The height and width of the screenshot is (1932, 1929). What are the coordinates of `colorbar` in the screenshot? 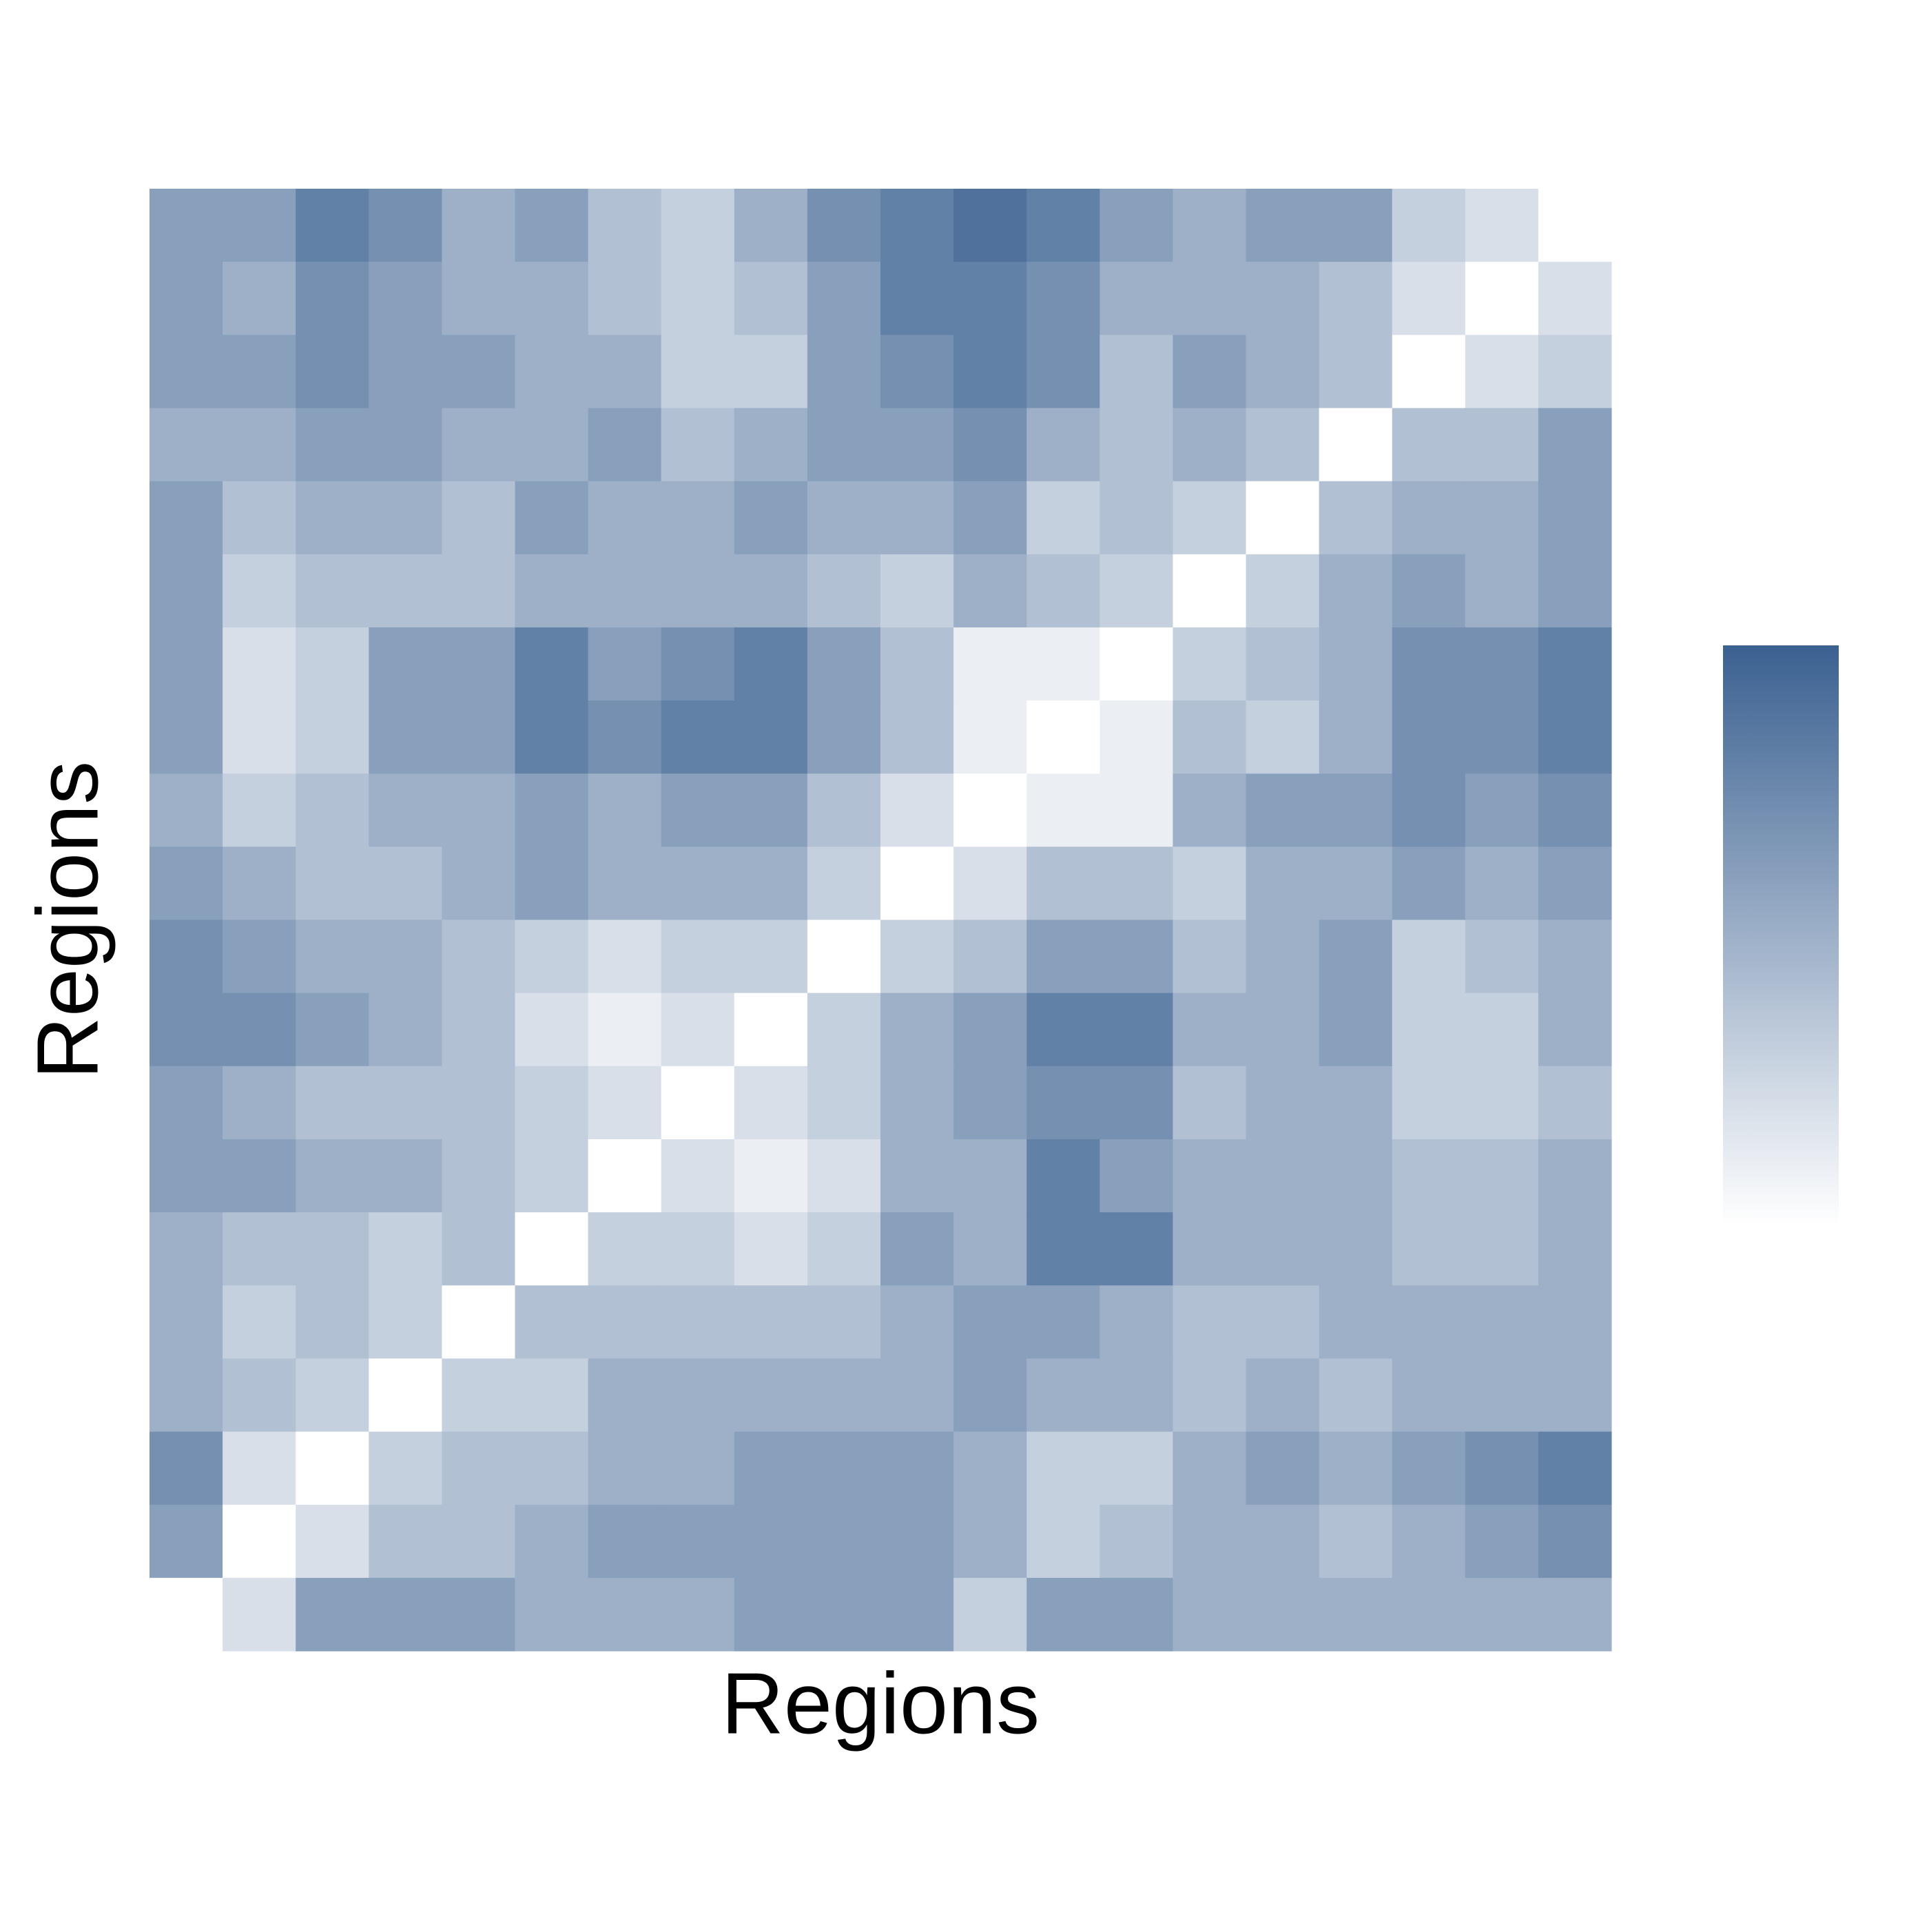 It's located at (1781, 935).